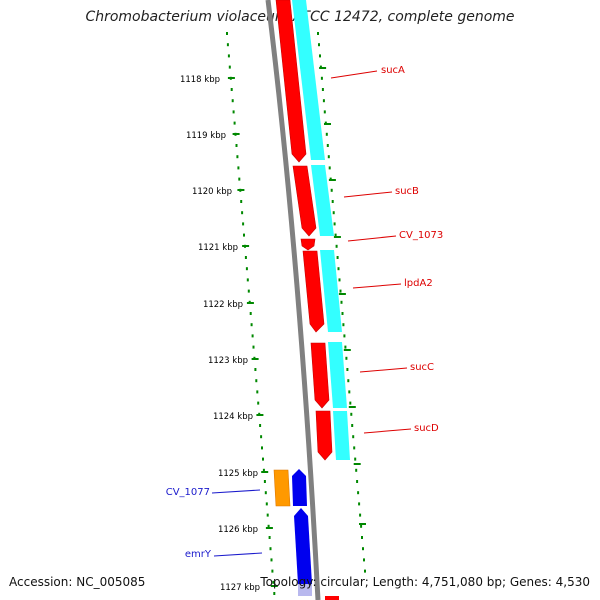 The height and width of the screenshot is (600, 600). I want to click on sucC-feature, so click(320, 375).